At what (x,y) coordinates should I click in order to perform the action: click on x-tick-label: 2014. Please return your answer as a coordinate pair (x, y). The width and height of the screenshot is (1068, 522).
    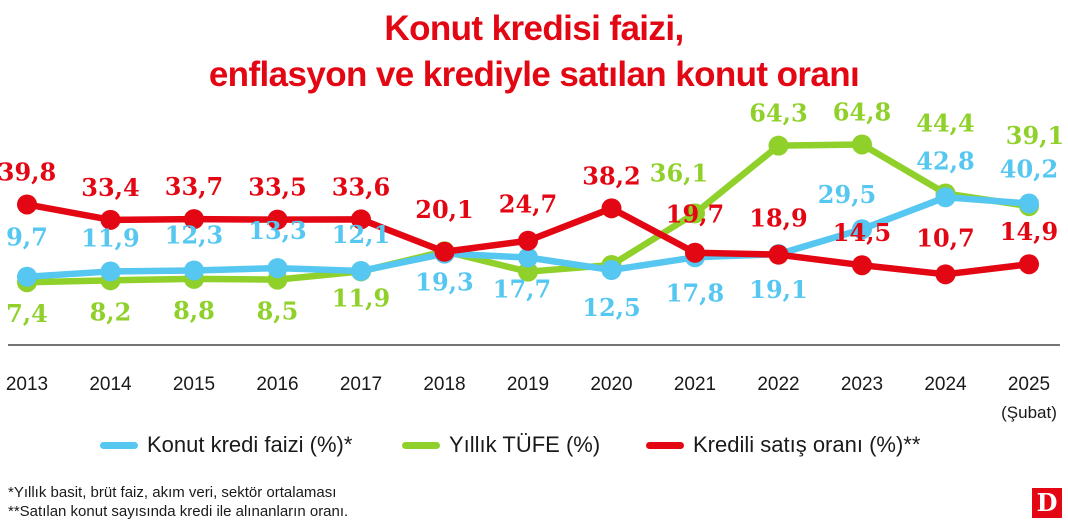
    Looking at the image, I should click on (110, 384).